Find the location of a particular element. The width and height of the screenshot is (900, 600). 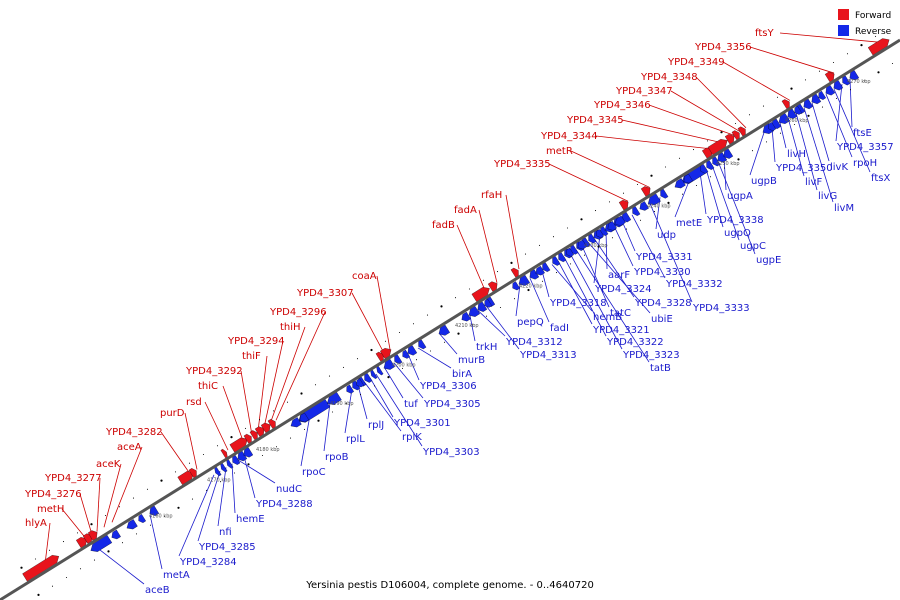

leader-livf is located at coordinates (796, 147).